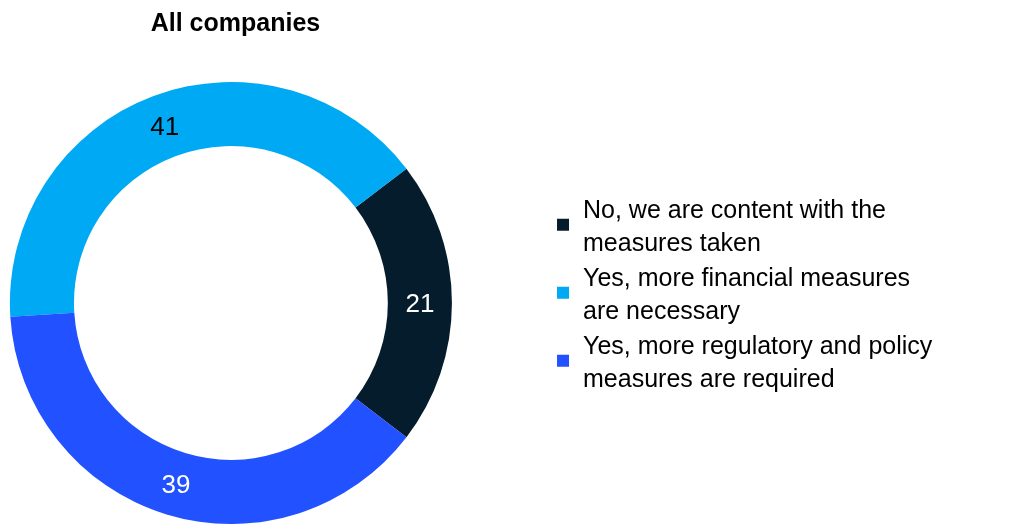 The image size is (1015, 529). Describe the element at coordinates (165, 125) in the screenshot. I see `data-label: 41` at that location.